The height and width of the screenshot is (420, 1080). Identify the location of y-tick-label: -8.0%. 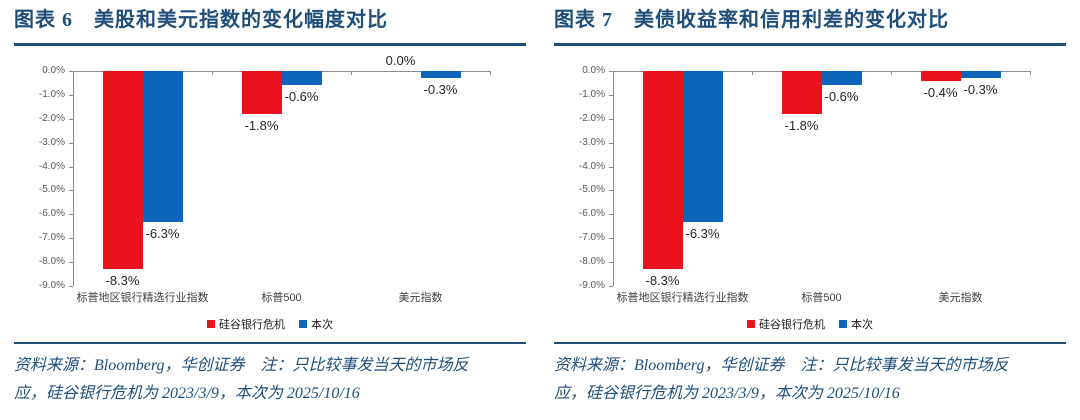
(51, 262).